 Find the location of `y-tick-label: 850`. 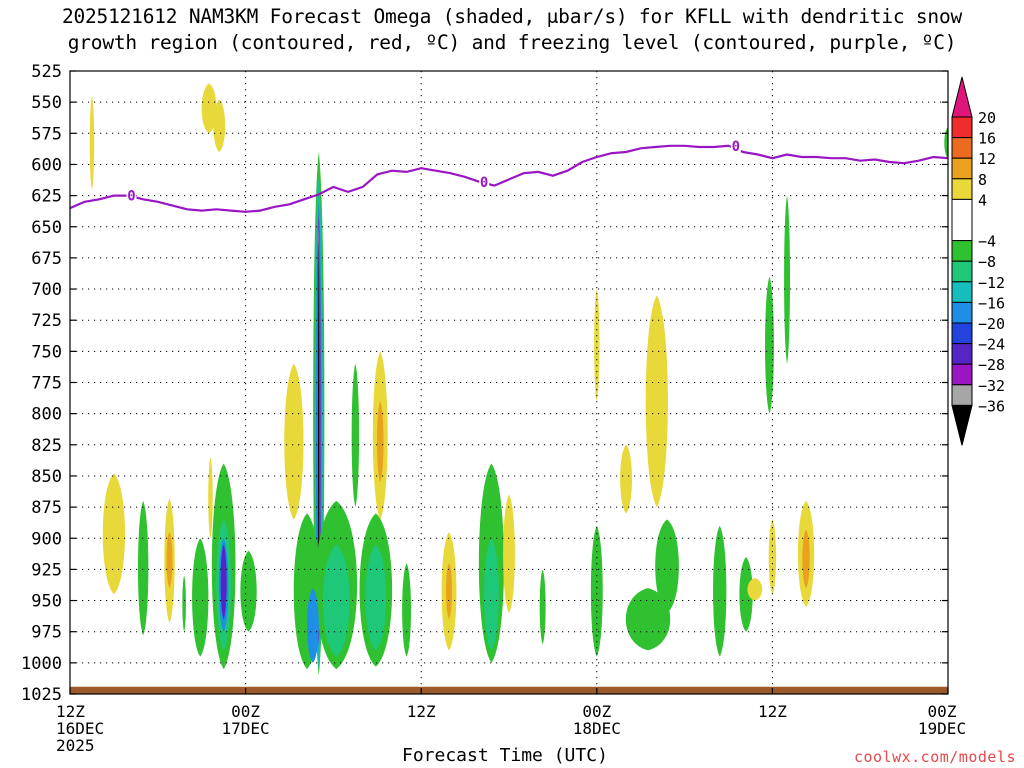

y-tick-label: 850 is located at coordinates (46, 477).